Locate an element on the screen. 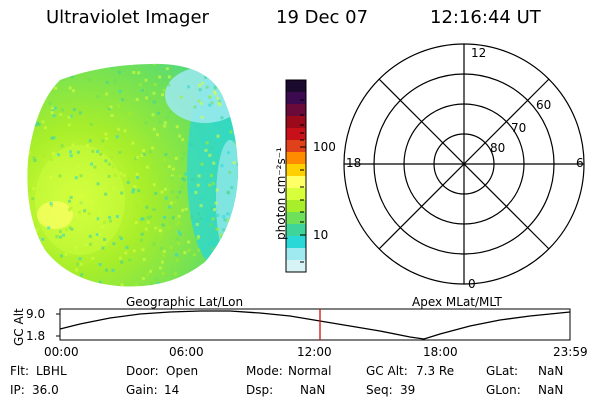  x-tick-0600: 06:00 is located at coordinates (186, 352).